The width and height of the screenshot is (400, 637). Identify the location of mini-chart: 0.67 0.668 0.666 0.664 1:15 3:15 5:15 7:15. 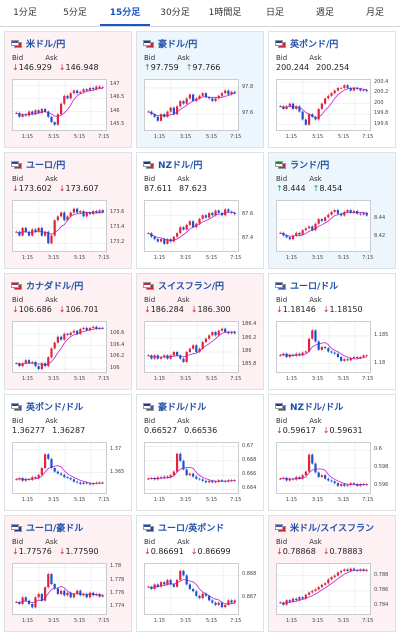
(201, 474).